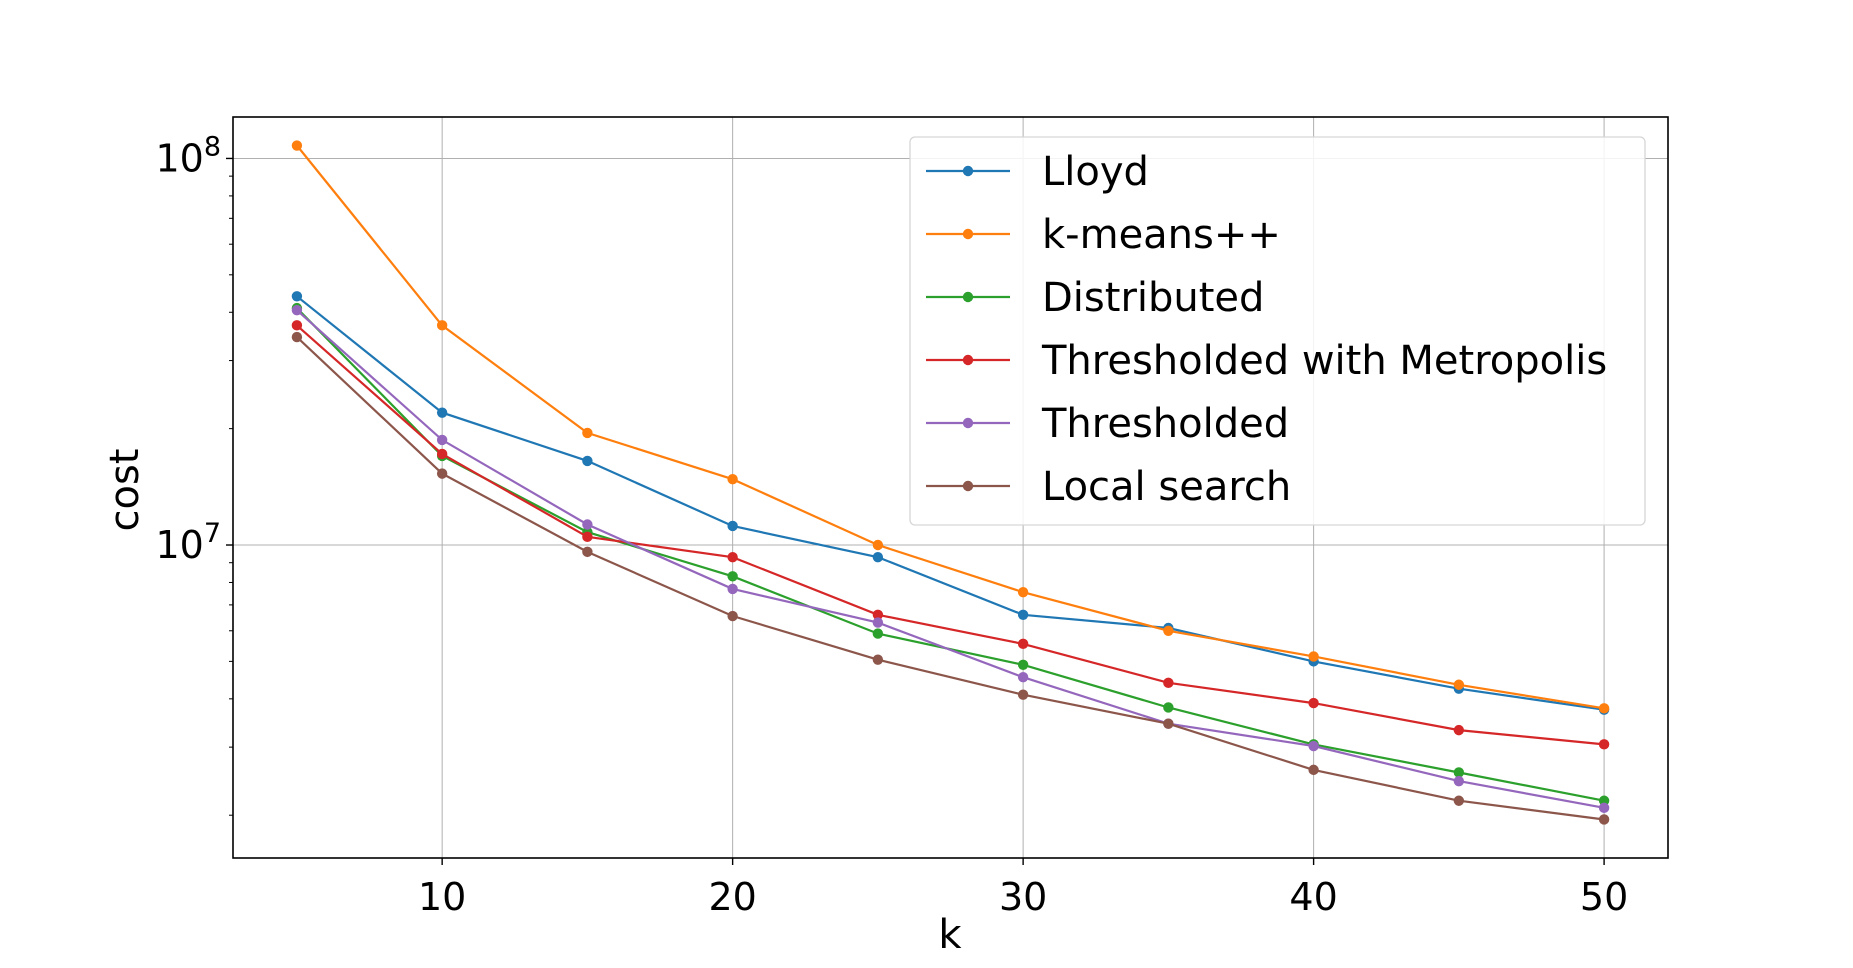 The image size is (1853, 968). Describe the element at coordinates (1023, 897) in the screenshot. I see `x-tick-label: 30` at that location.